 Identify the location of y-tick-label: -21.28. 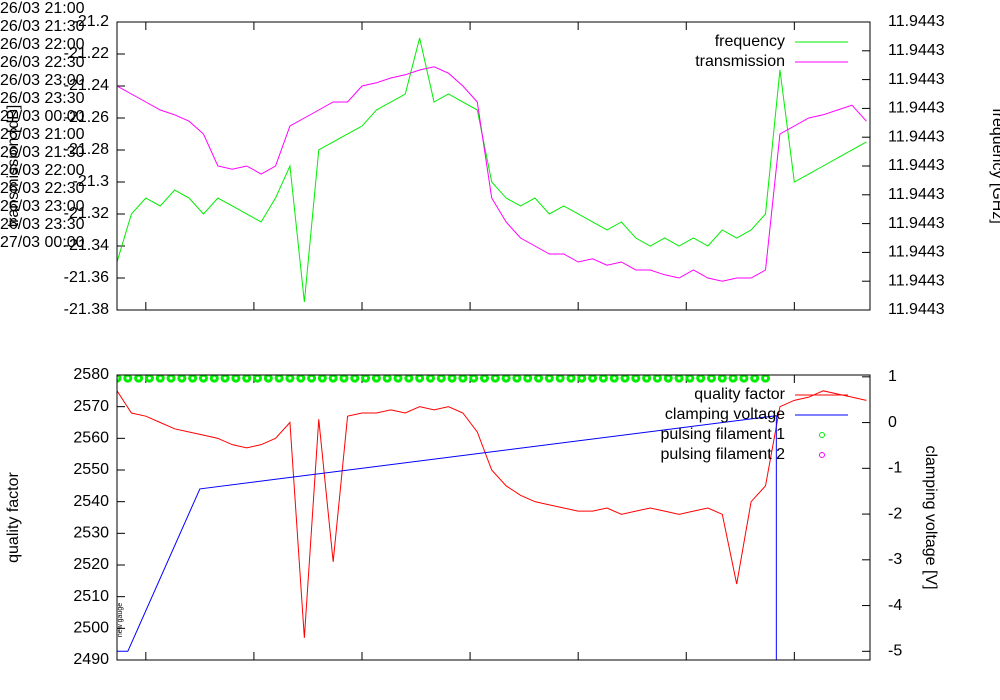
(86, 149).